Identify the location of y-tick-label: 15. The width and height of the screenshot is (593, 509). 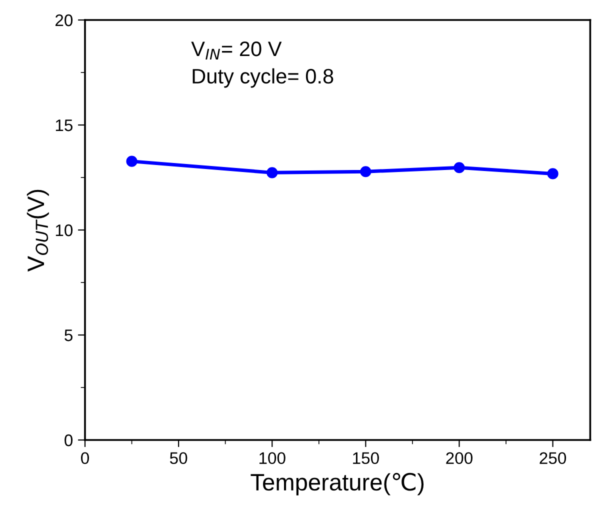
(64, 126).